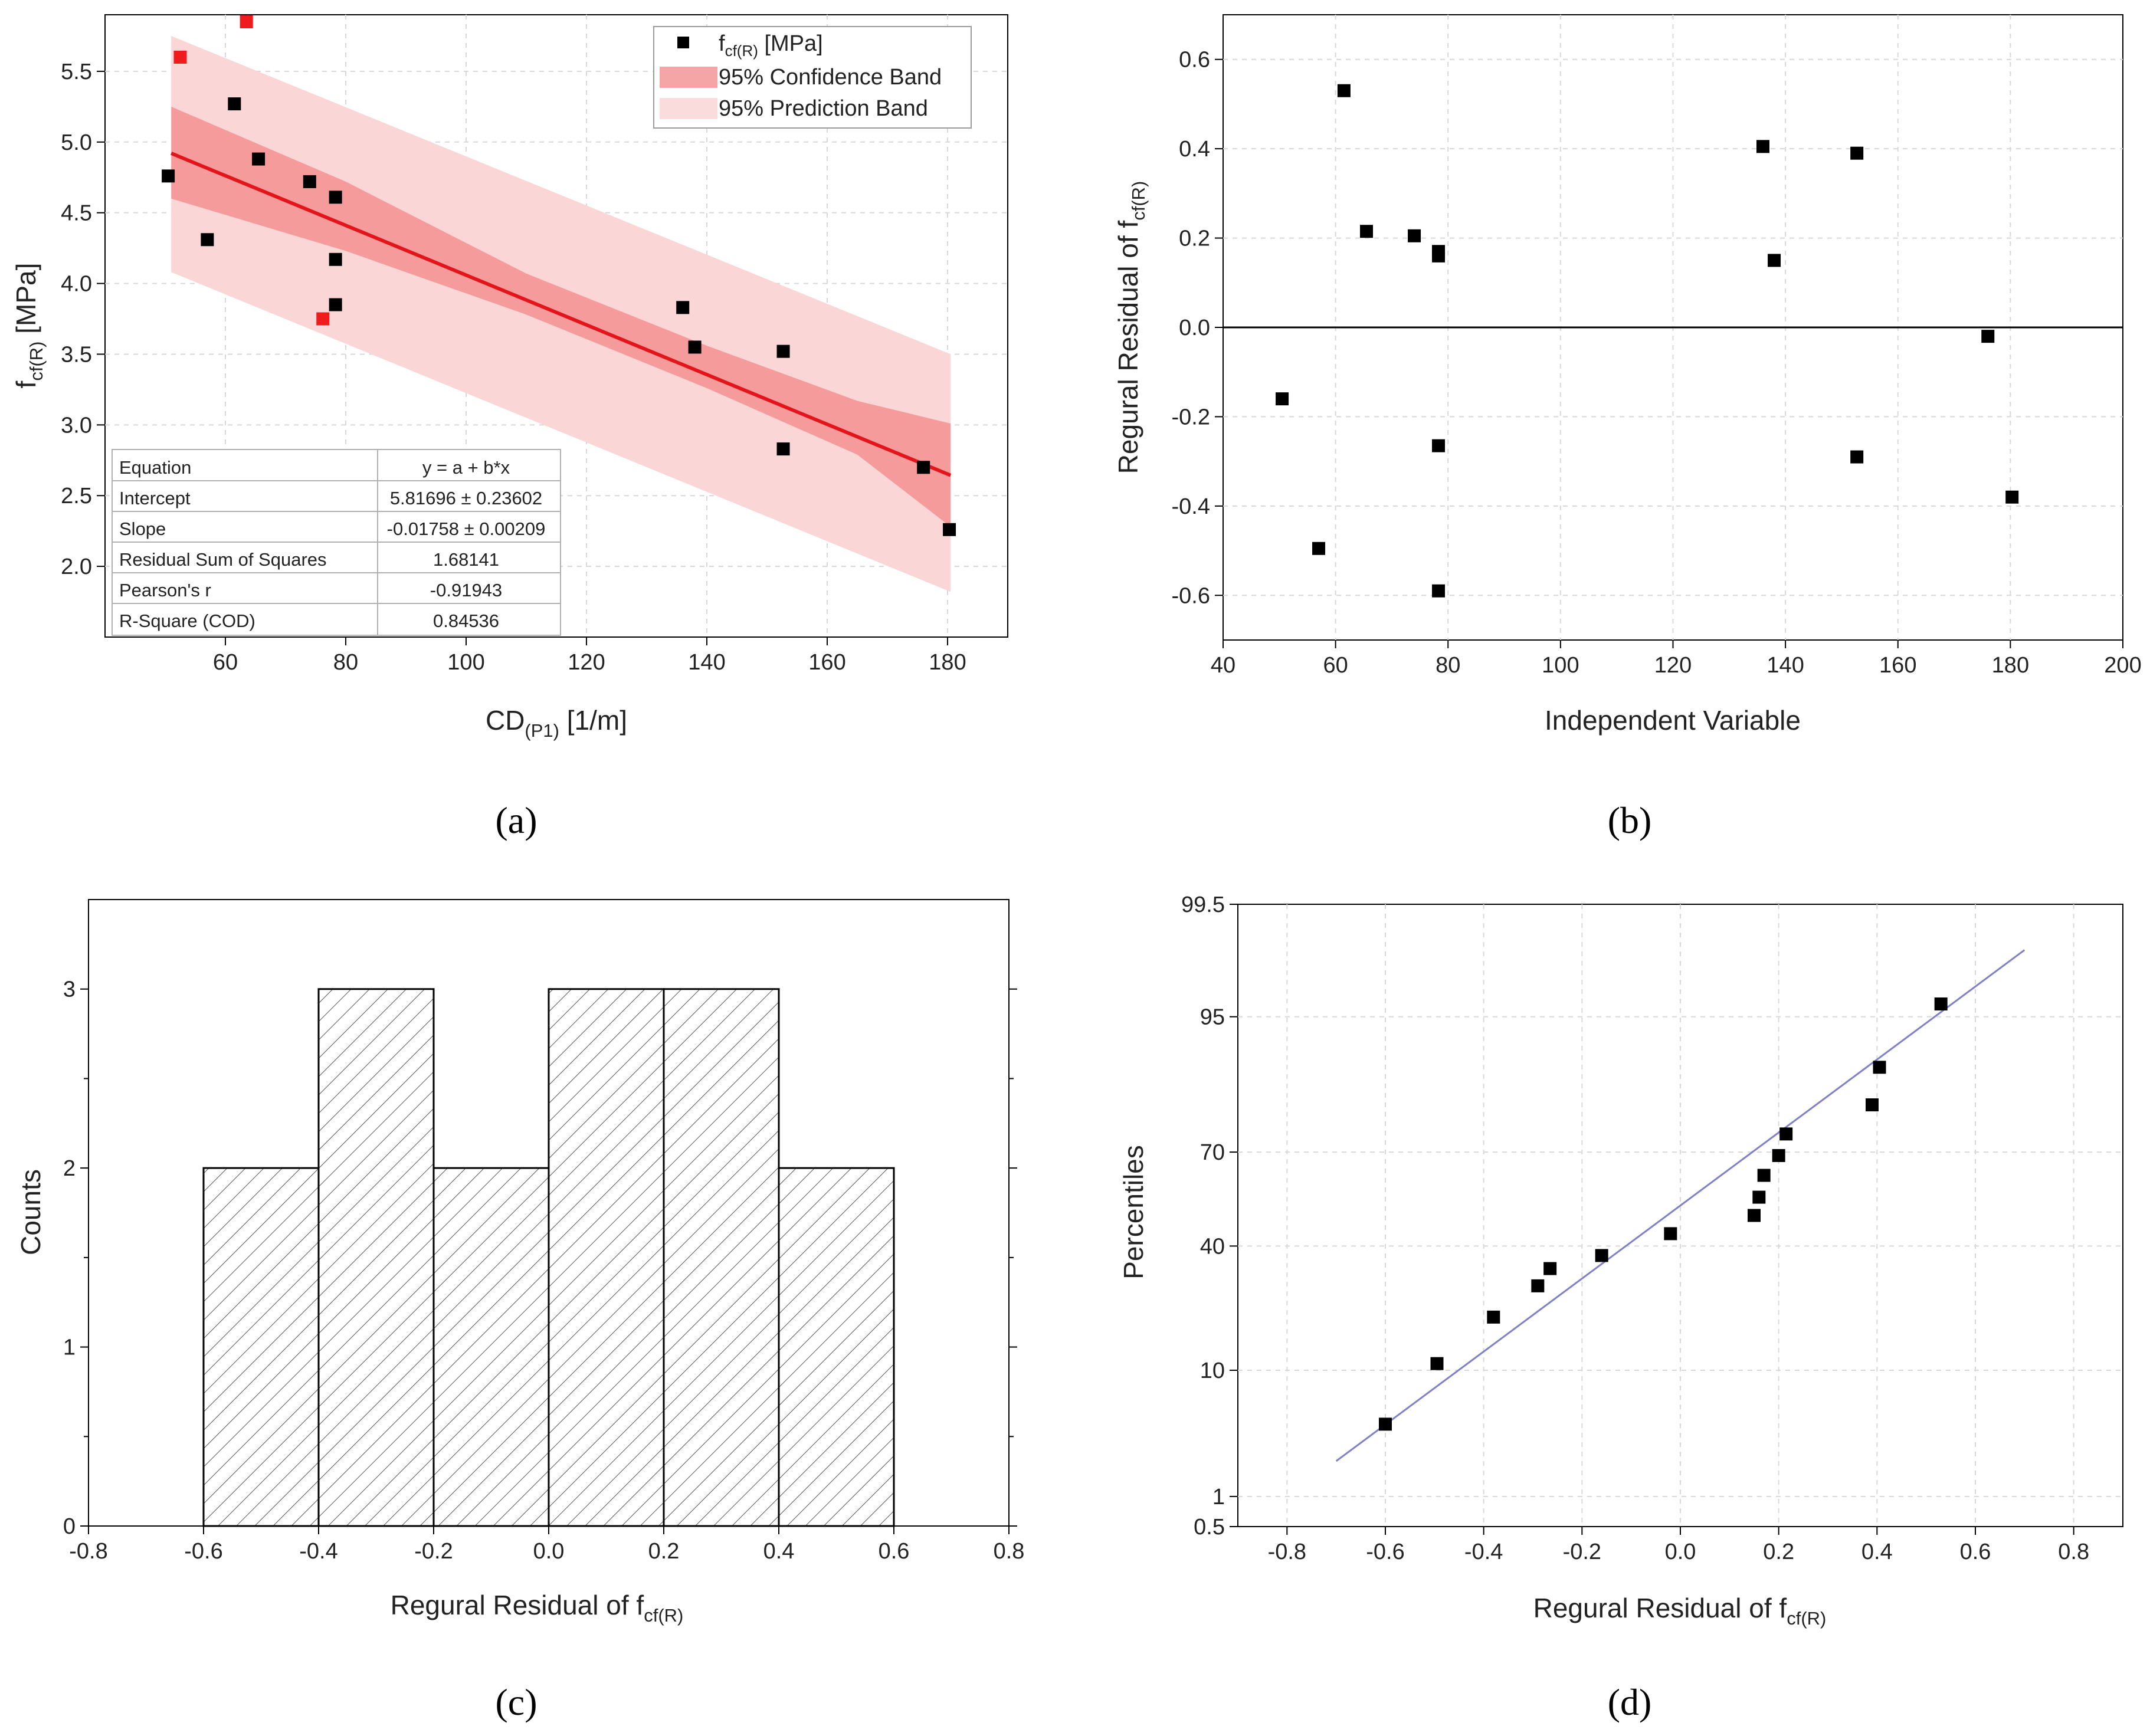 This screenshot has width=2150, height=1736. I want to click on x-tick-label: -0.4, so click(1483, 1552).